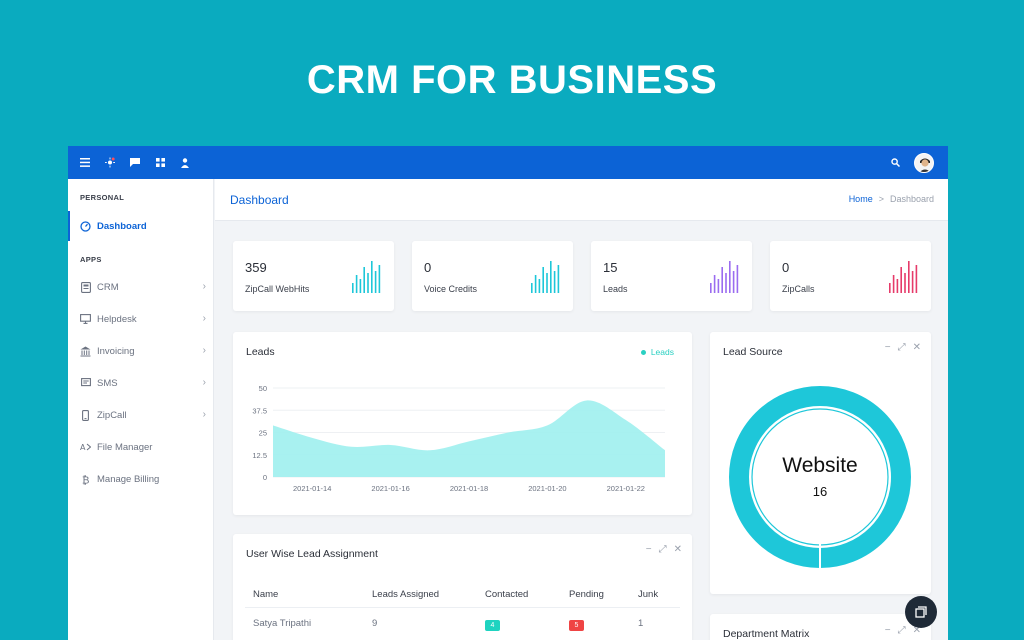  Describe the element at coordinates (547, 488) in the screenshot. I see `x-tick-label: 2021-01-20` at that location.